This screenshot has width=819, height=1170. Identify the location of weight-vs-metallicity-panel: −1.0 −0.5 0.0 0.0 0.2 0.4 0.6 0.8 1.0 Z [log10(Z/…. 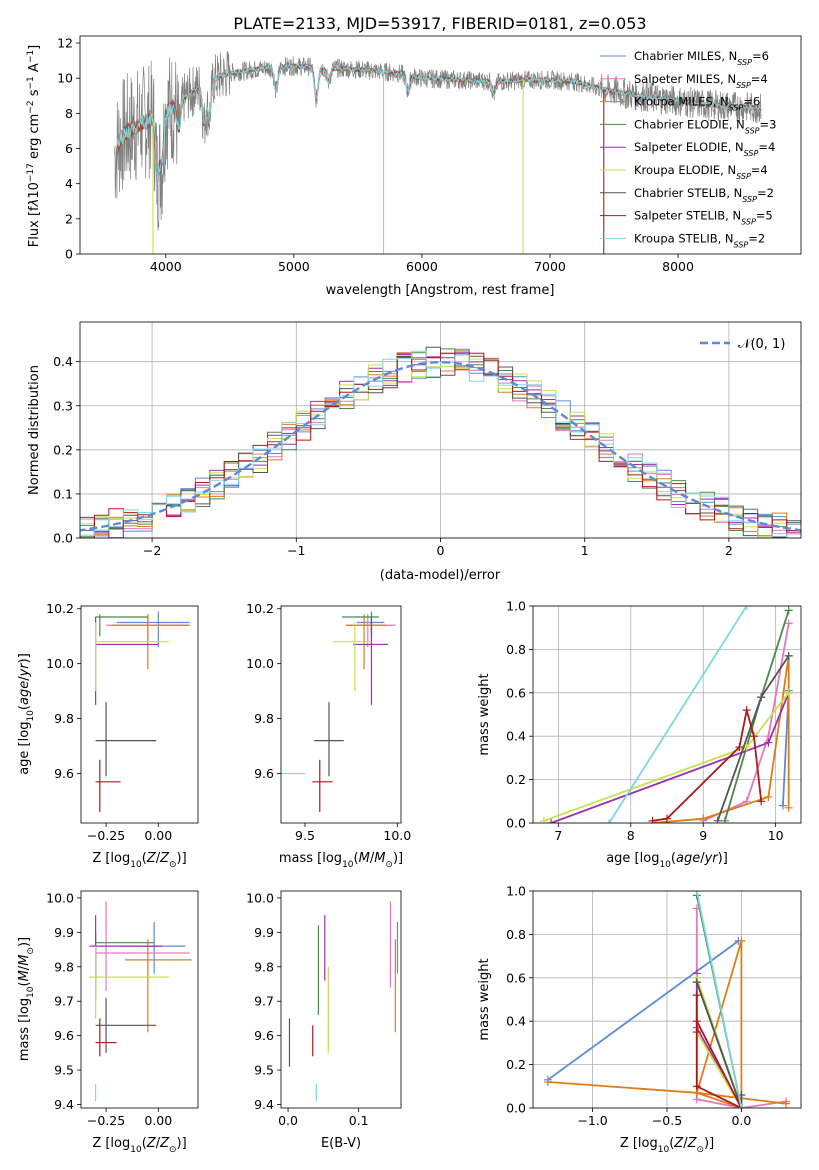
(639, 1019).